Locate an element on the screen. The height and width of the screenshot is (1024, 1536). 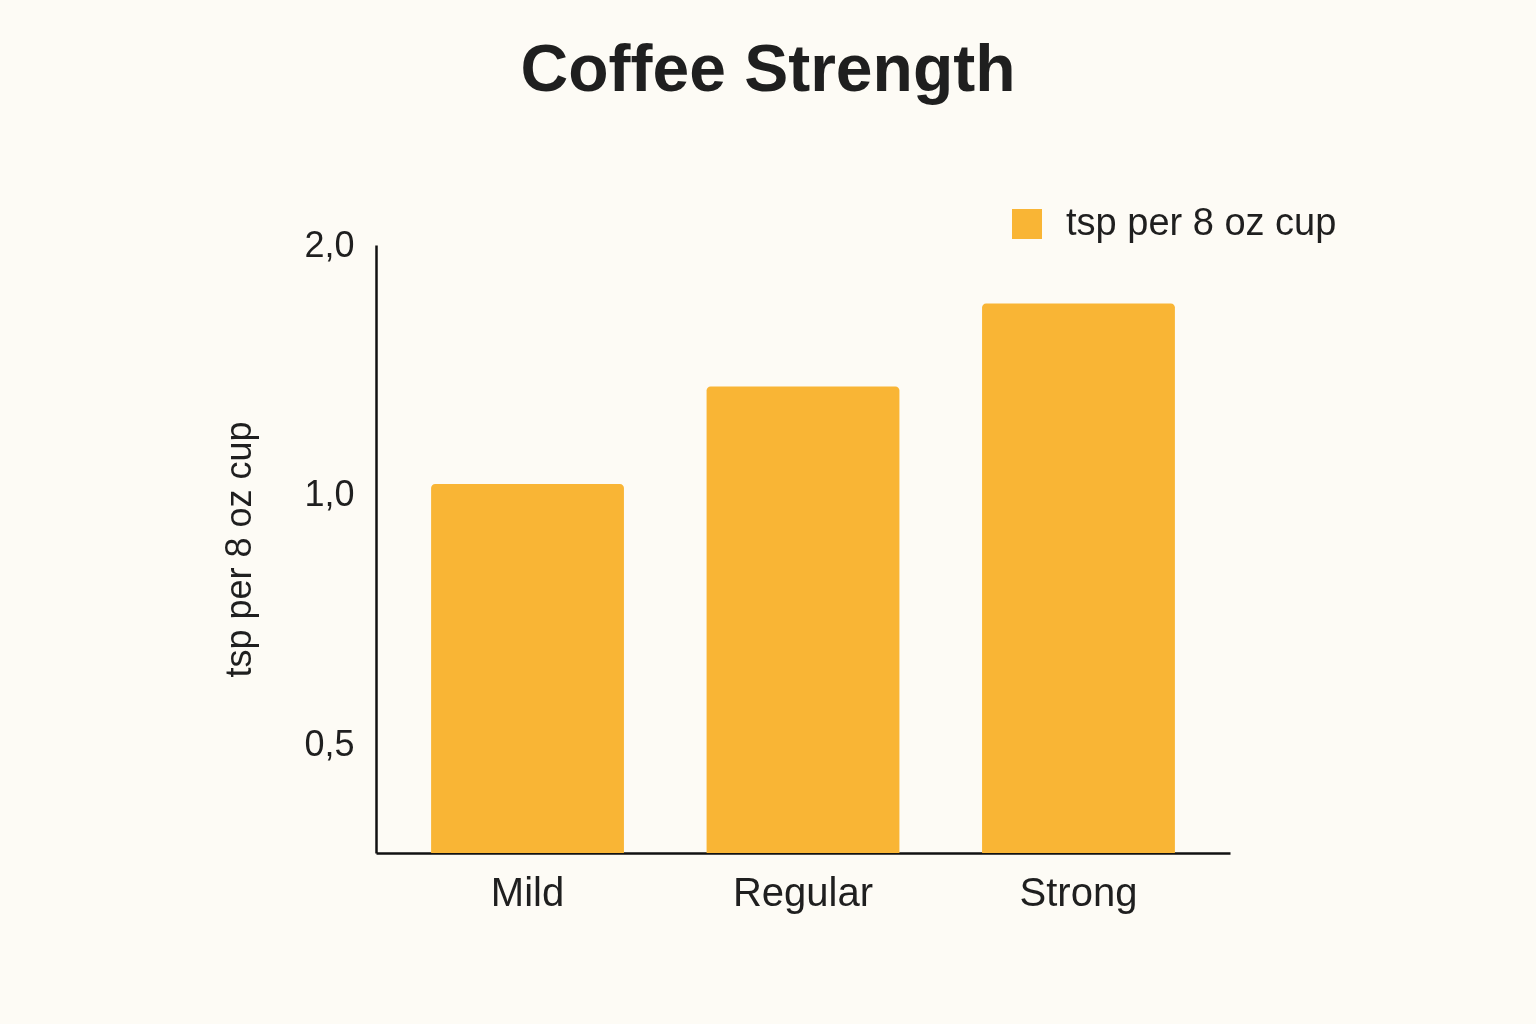
y-axis-title: tsp per 8 oz cup is located at coordinates (239, 549).